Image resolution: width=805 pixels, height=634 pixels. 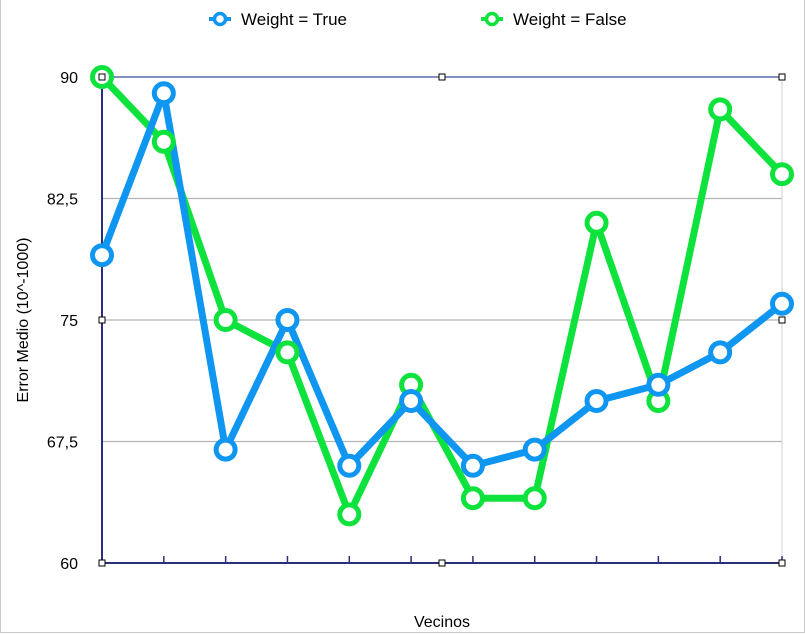 I want to click on legend-label: Weight = True, so click(x=294, y=19).